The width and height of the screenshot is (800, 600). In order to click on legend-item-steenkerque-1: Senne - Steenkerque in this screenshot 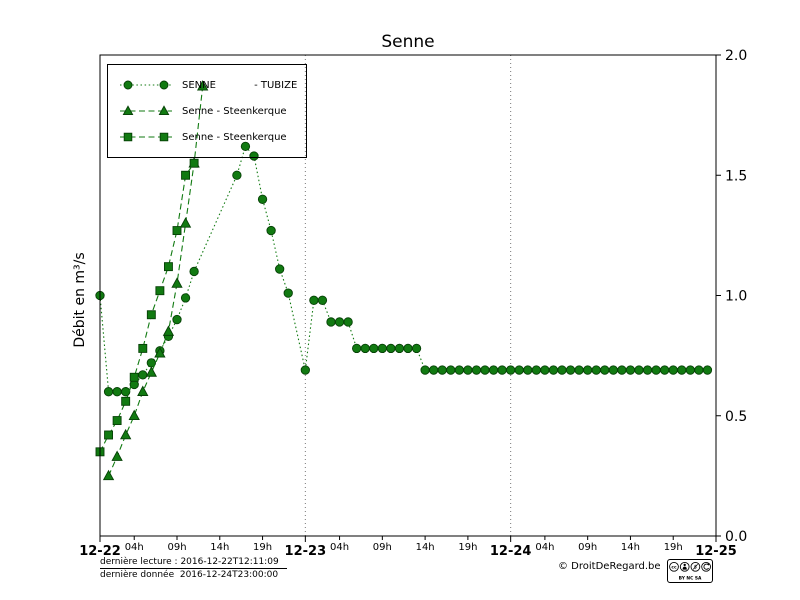, I will do `click(212, 111)`.